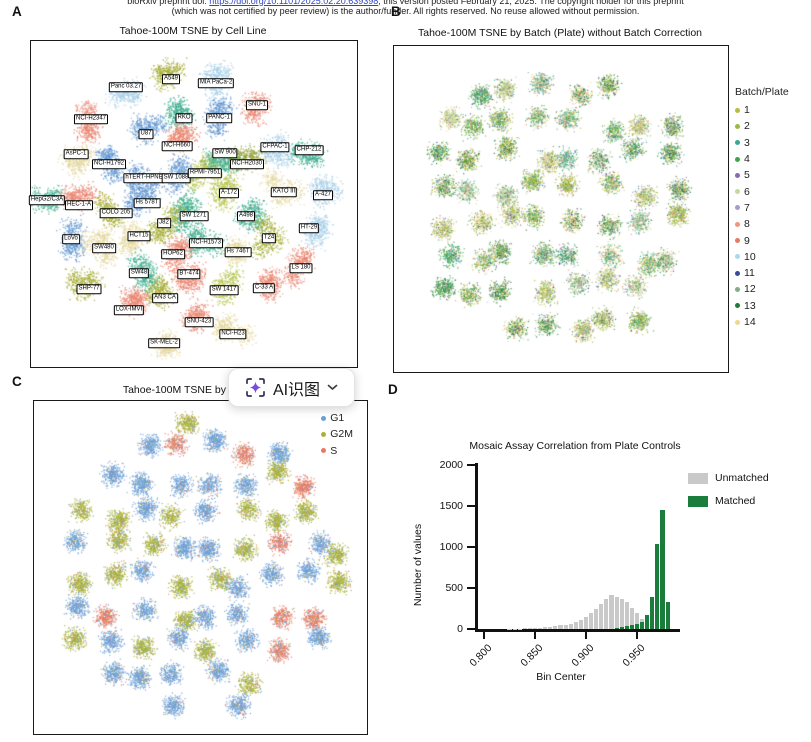 The height and width of the screenshot is (742, 811). Describe the element at coordinates (742, 478) in the screenshot. I see `legend-label: Unmatched` at that location.